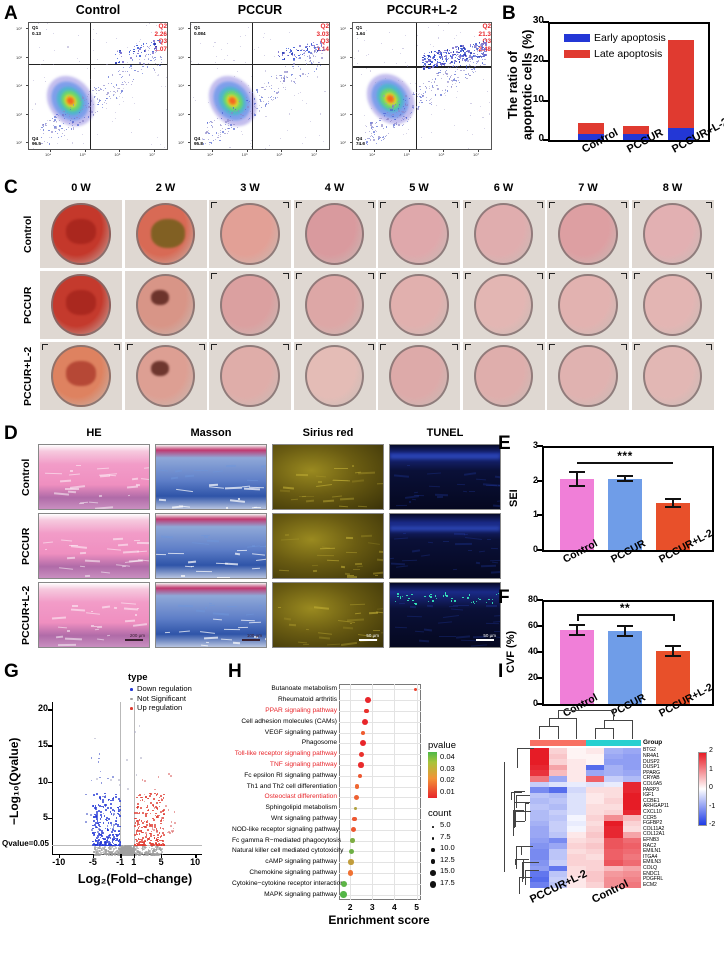 The width and height of the screenshot is (724, 966). What do you see at coordinates (350, 907) in the screenshot?
I see `h-xtick-2: 2` at bounding box center [350, 907].